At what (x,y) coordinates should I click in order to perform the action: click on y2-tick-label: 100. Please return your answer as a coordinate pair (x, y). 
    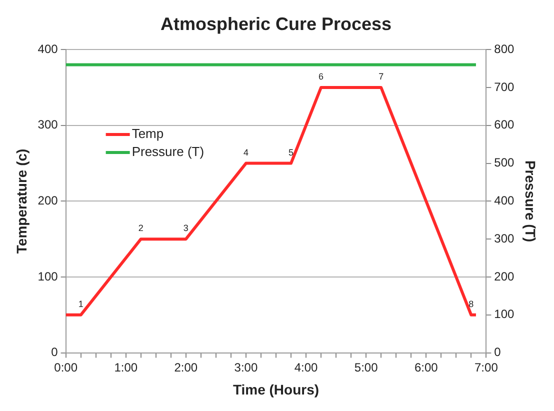
    Looking at the image, I should click on (504, 314).